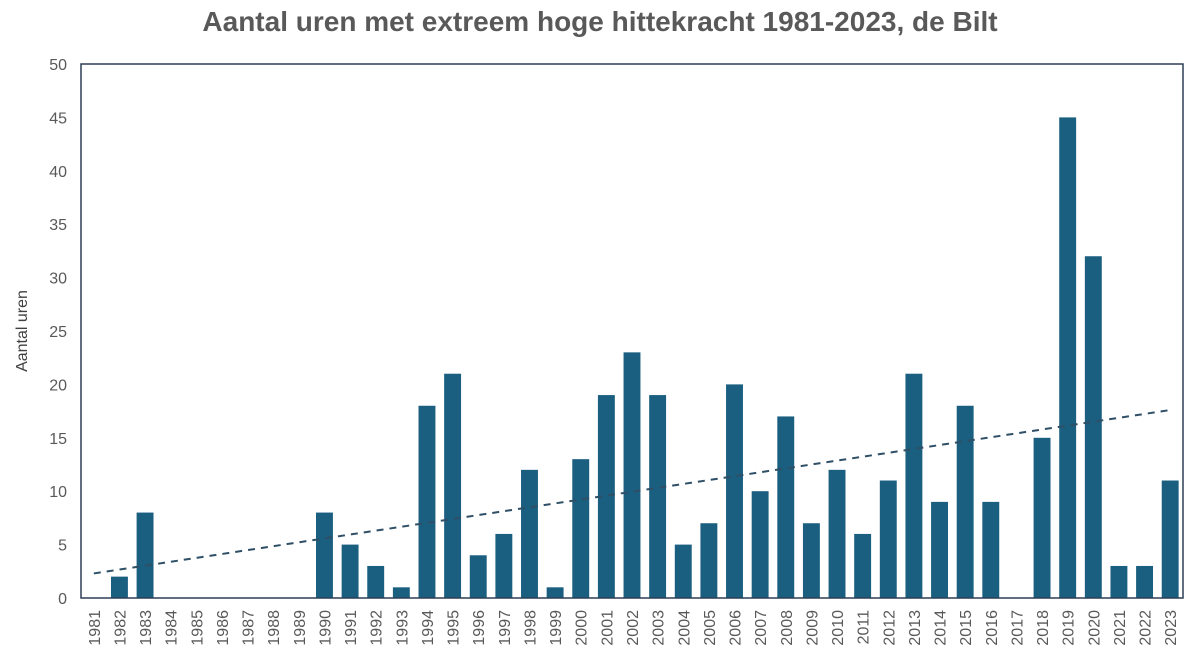  Describe the element at coordinates (58, 492) in the screenshot. I see `y-tick-10: 10` at that location.